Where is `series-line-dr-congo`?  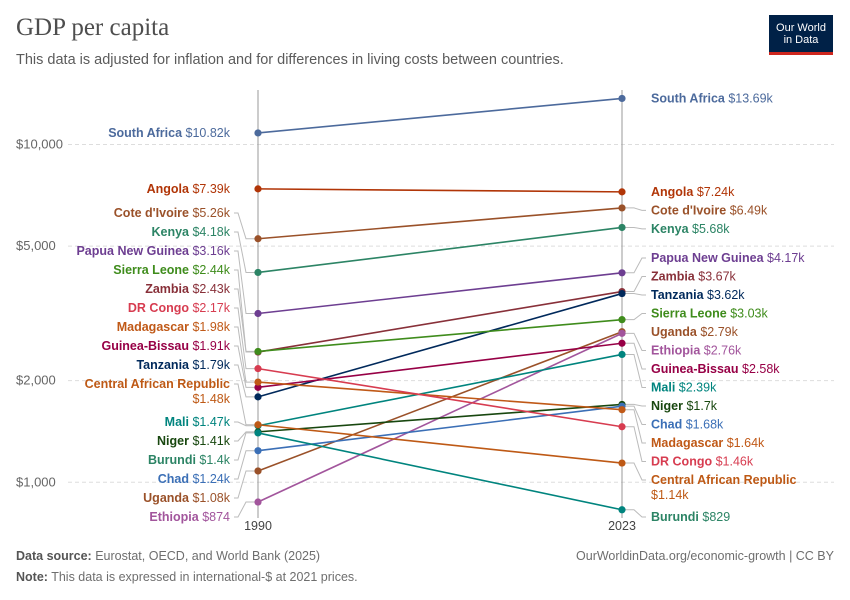 series-line-dr-congo is located at coordinates (440, 397).